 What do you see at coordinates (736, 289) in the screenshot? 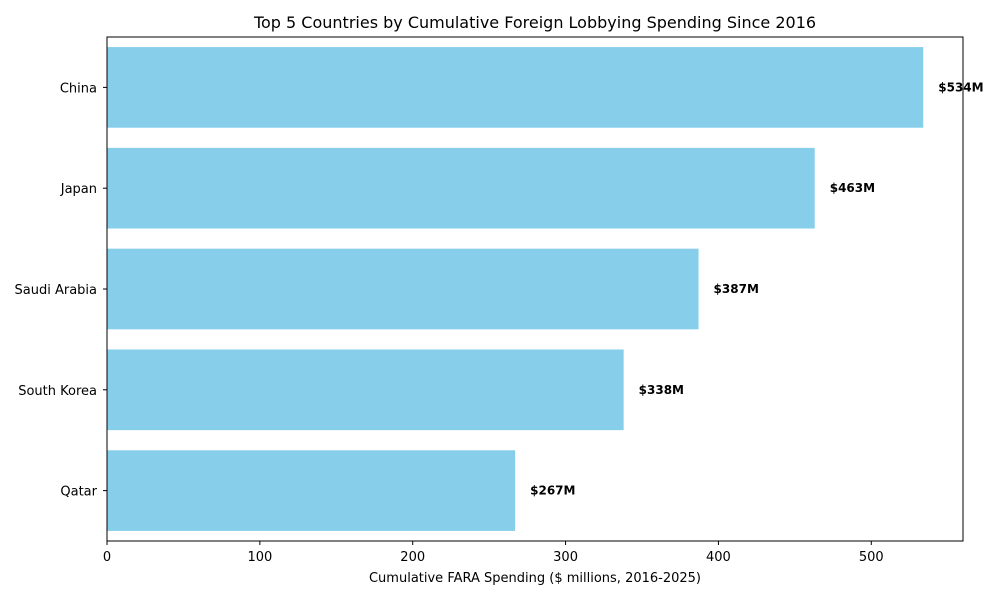
I see `bar-value-label: $387M` at bounding box center [736, 289].